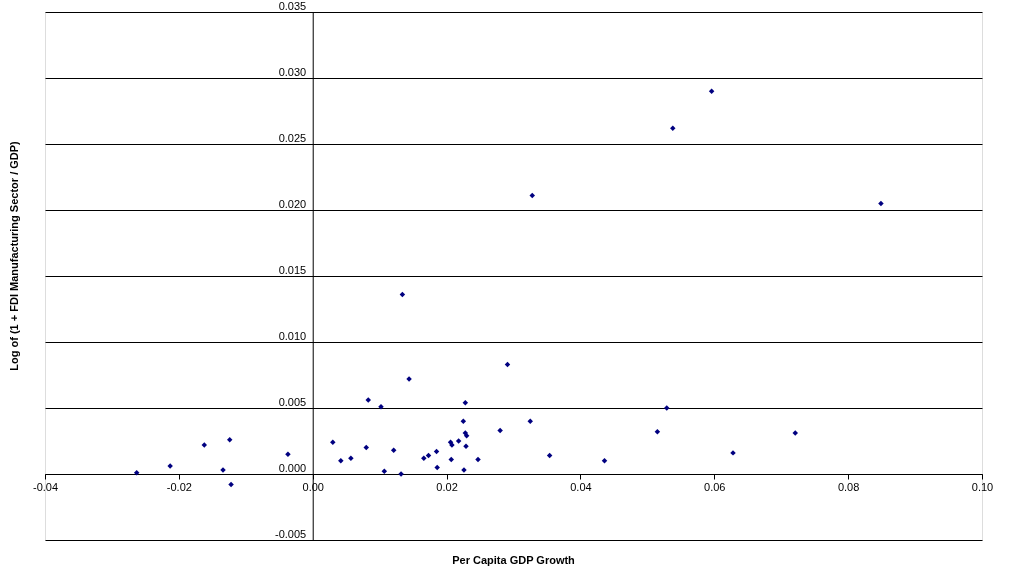 This screenshot has width=1013, height=571. I want to click on y-tick-label: 0.010, so click(292, 335).